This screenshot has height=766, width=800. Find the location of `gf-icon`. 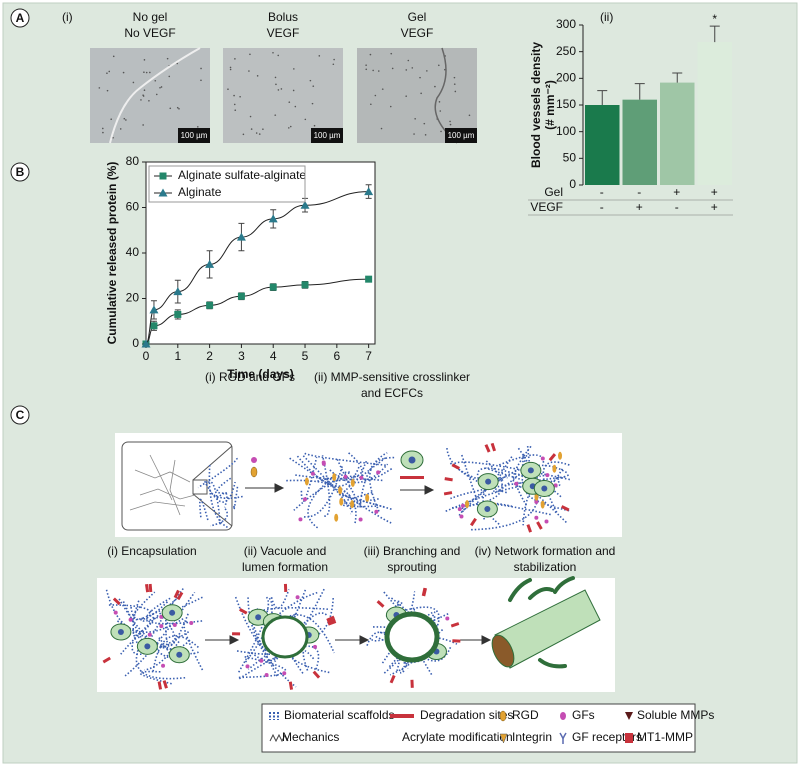

gf-icon is located at coordinates (254, 460).